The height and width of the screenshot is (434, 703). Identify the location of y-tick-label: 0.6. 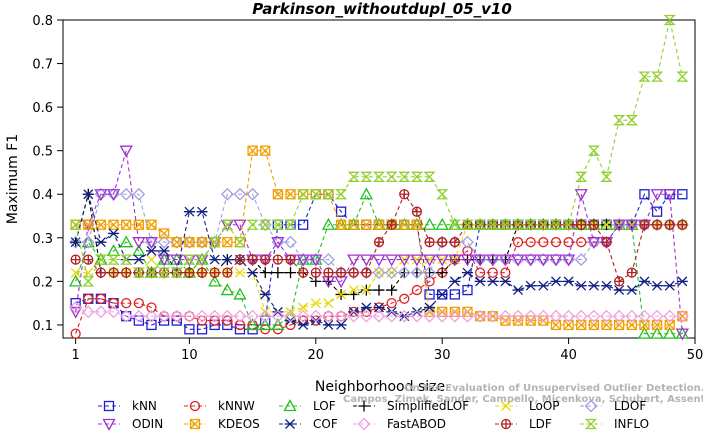
(42, 108).